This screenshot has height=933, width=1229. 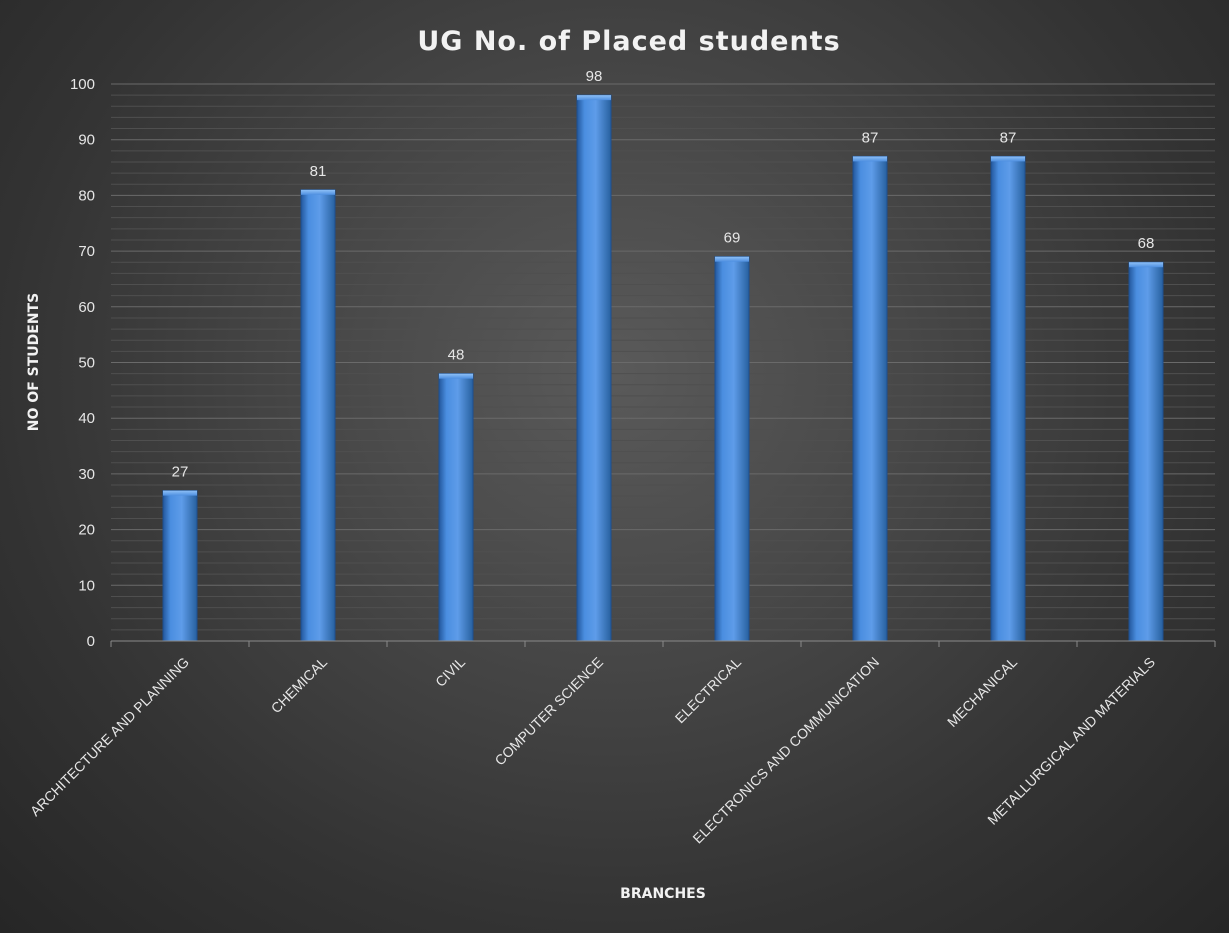 I want to click on y-tick-label: 60, so click(x=86, y=307).